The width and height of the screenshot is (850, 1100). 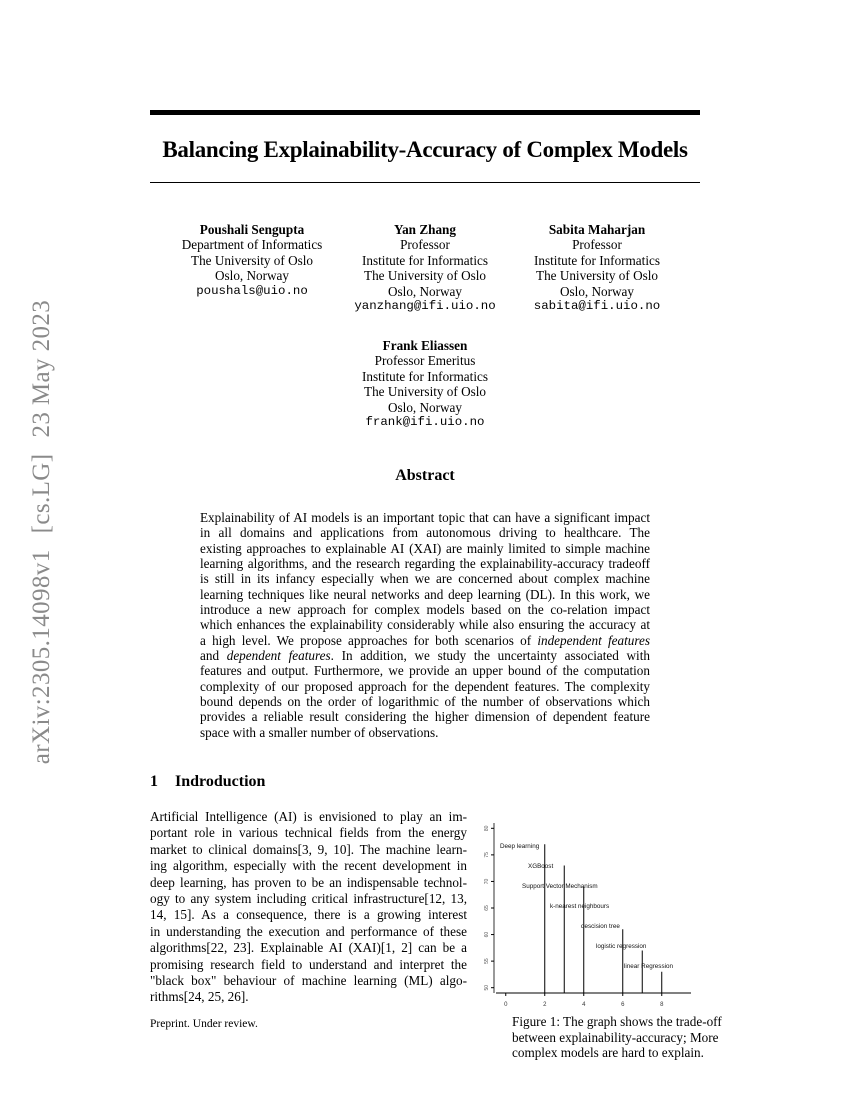 What do you see at coordinates (487, 961) in the screenshot?
I see `y-tick-label: 55` at bounding box center [487, 961].